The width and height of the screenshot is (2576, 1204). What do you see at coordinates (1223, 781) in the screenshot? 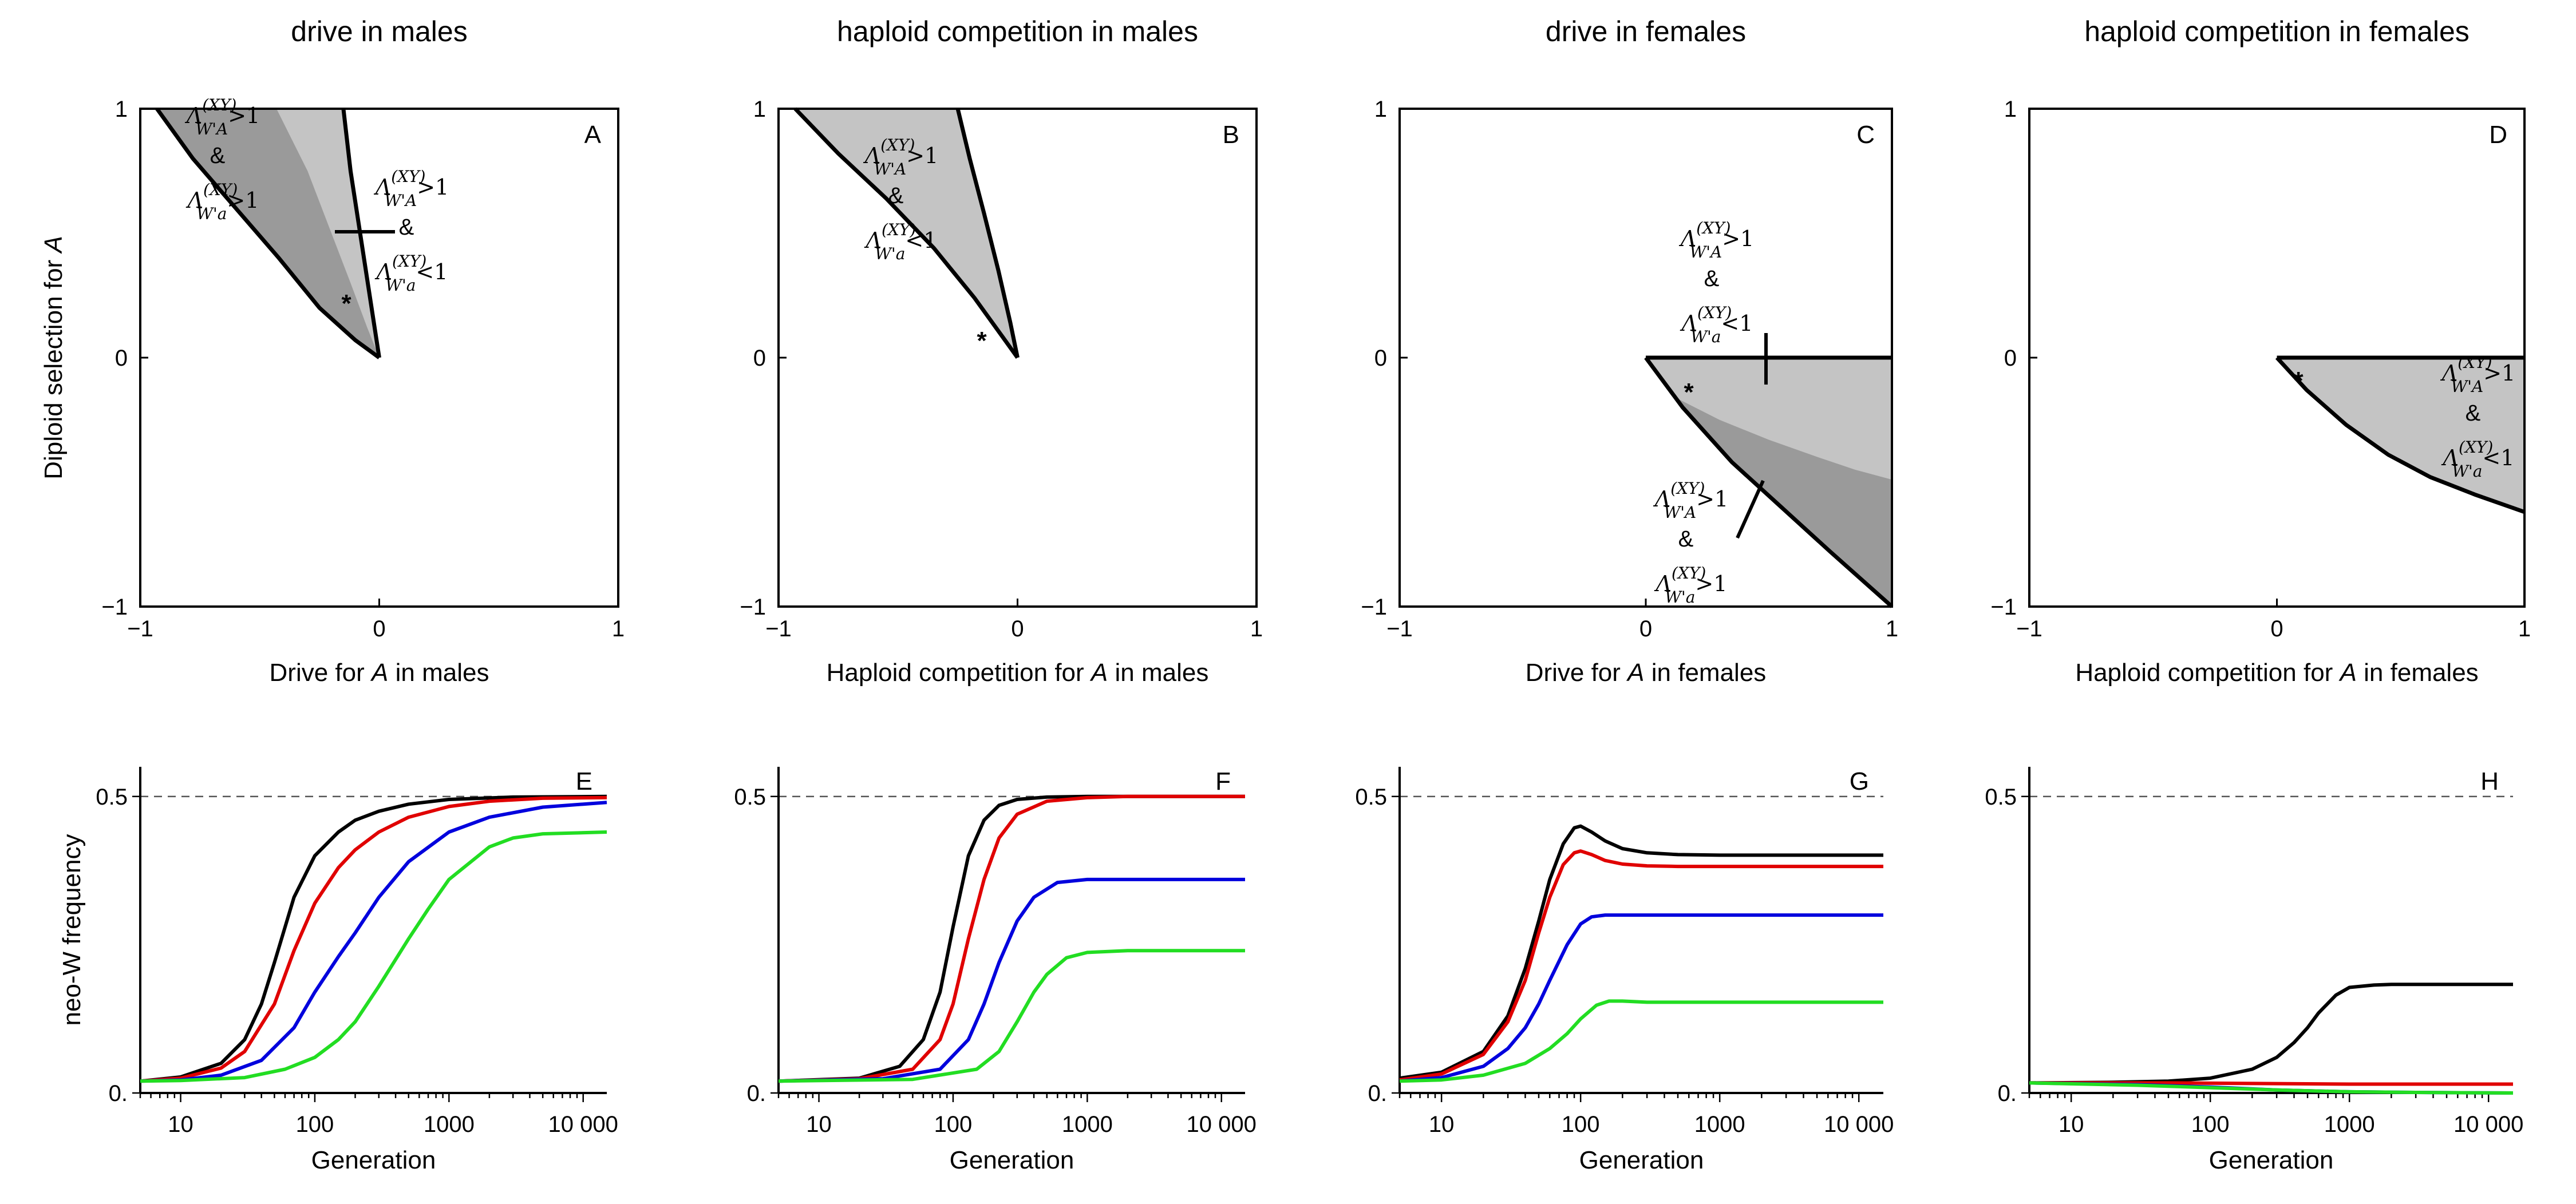
I see `panel-label: F` at bounding box center [1223, 781].